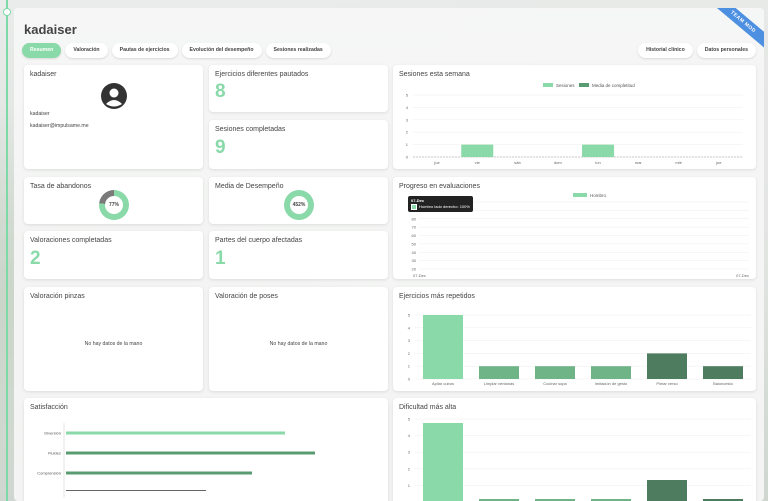  Describe the element at coordinates (298, 144) in the screenshot. I see `sesiones-card: Sesiones completadas 9` at that location.